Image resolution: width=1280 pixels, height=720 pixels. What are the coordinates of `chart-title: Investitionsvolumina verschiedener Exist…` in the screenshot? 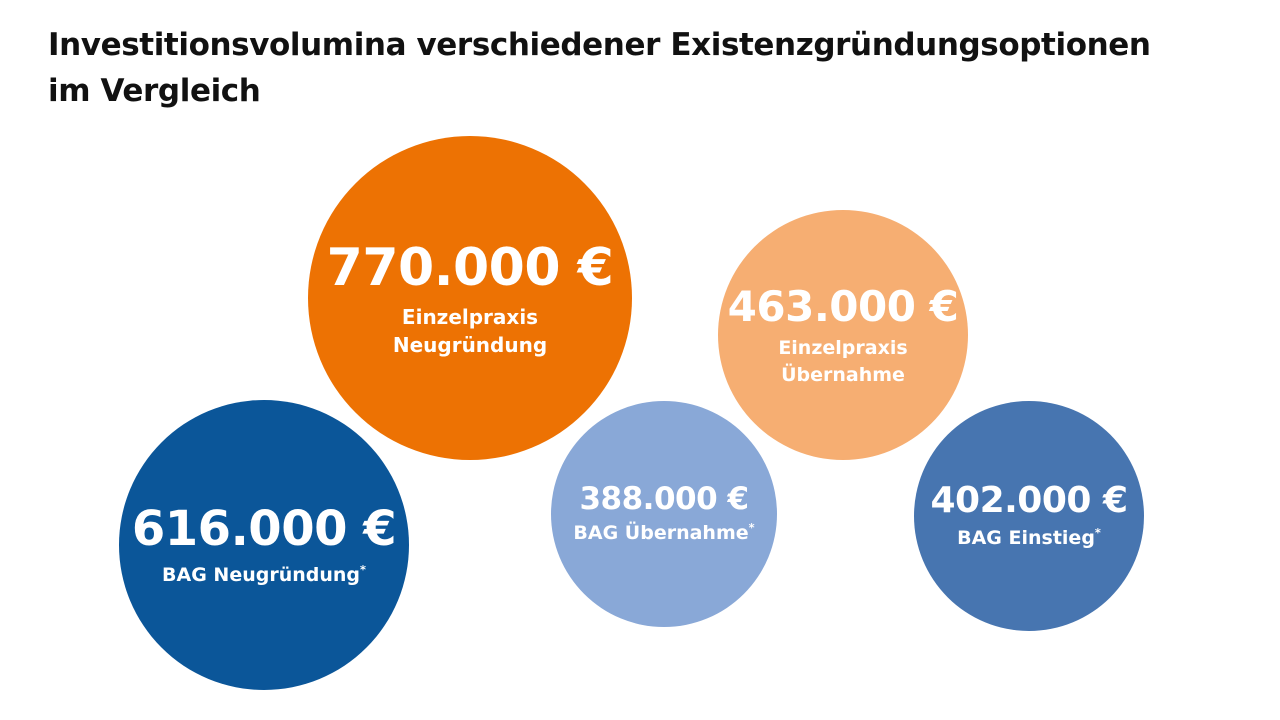 It's located at (638, 68).